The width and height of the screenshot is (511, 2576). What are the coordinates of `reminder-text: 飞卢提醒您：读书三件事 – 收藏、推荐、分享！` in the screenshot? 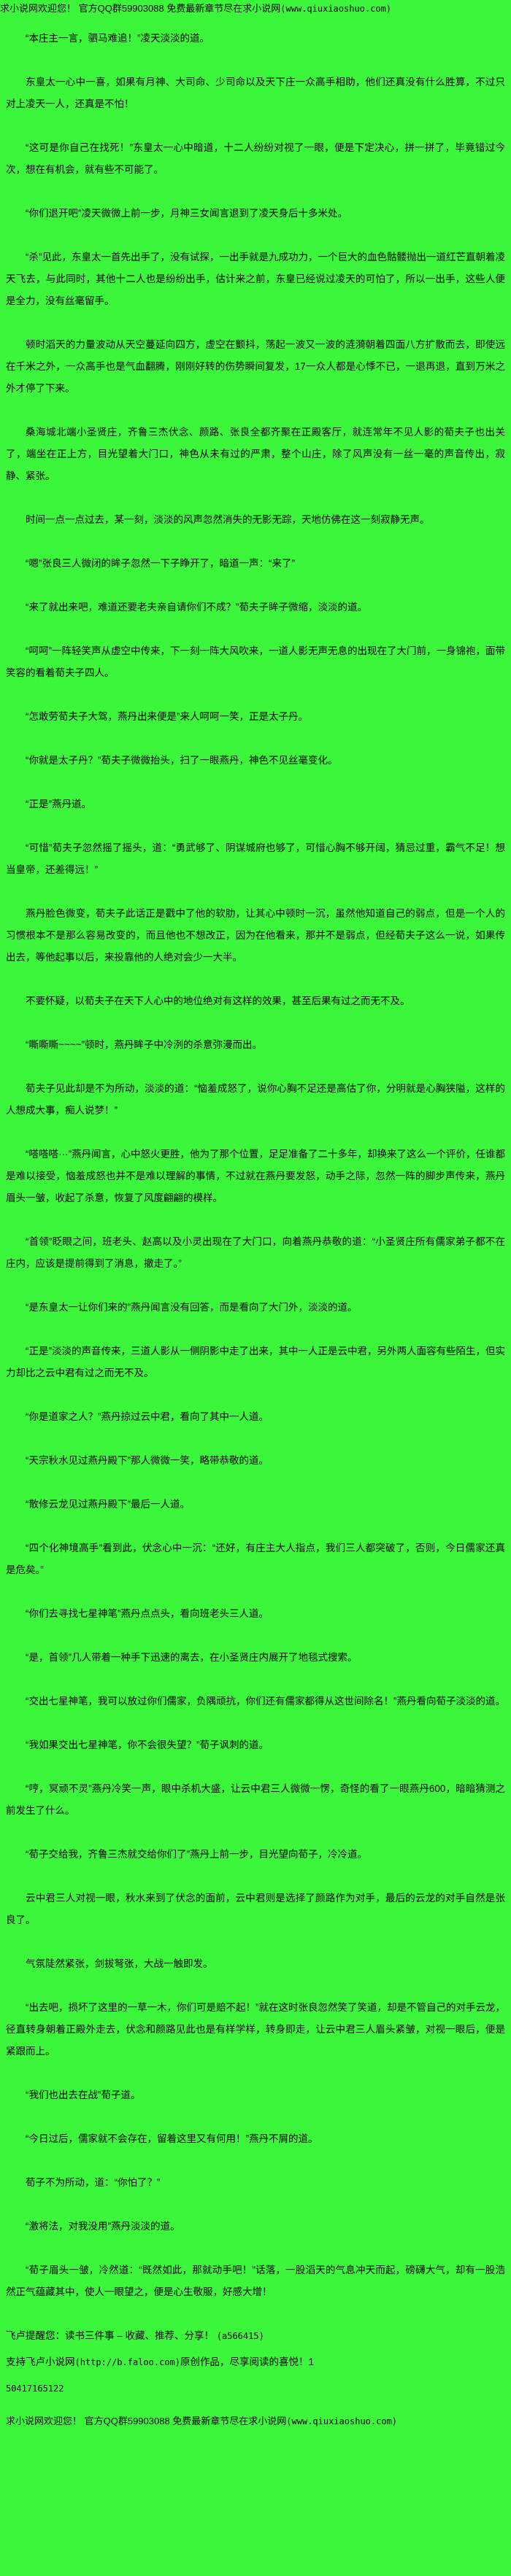 It's located at (110, 2335).